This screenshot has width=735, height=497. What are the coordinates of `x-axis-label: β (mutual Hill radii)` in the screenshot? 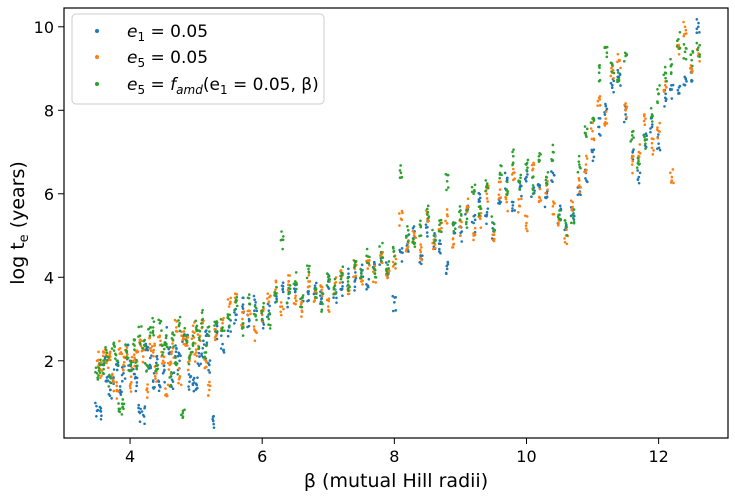 It's located at (396, 481).